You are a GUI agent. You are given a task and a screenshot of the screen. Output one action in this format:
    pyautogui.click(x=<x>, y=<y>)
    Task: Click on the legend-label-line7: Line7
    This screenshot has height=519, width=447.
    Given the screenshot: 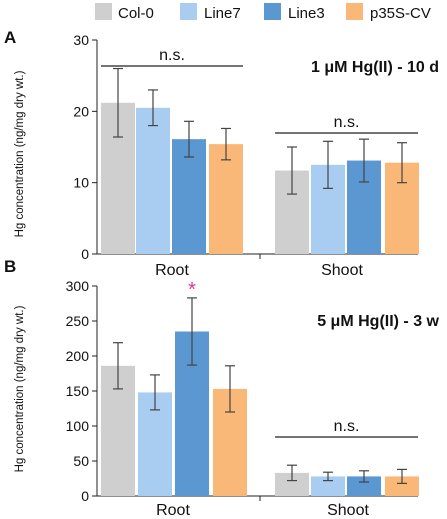 What is the action you would take?
    pyautogui.click(x=222, y=13)
    